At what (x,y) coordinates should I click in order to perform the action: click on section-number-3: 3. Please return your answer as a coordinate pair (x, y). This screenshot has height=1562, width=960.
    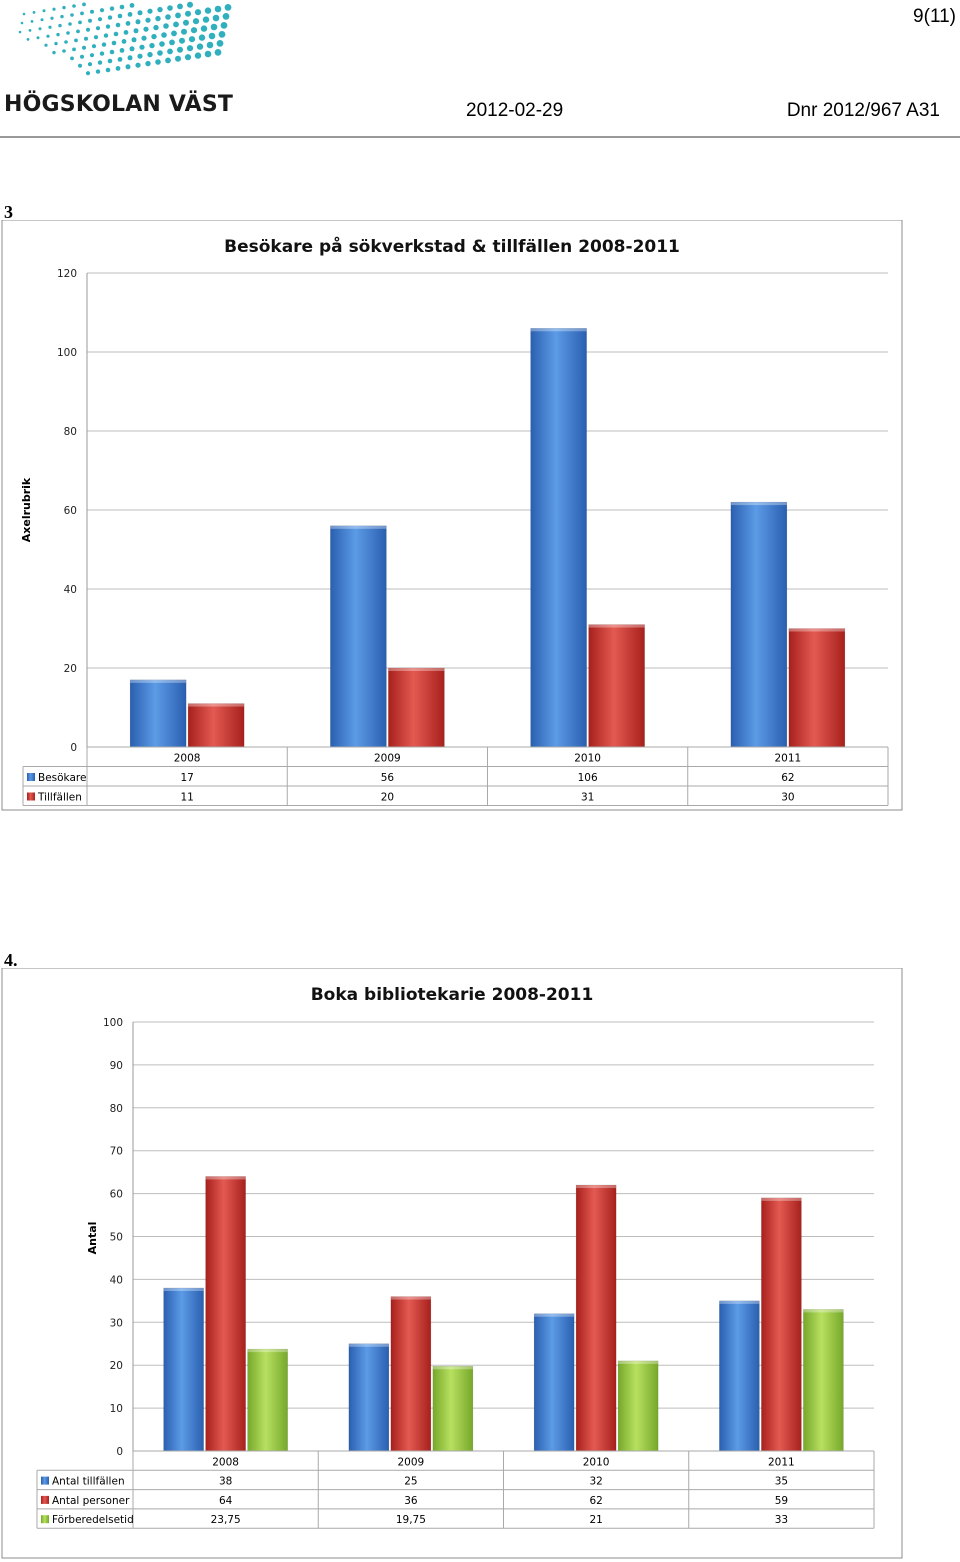
    Looking at the image, I should click on (8, 212).